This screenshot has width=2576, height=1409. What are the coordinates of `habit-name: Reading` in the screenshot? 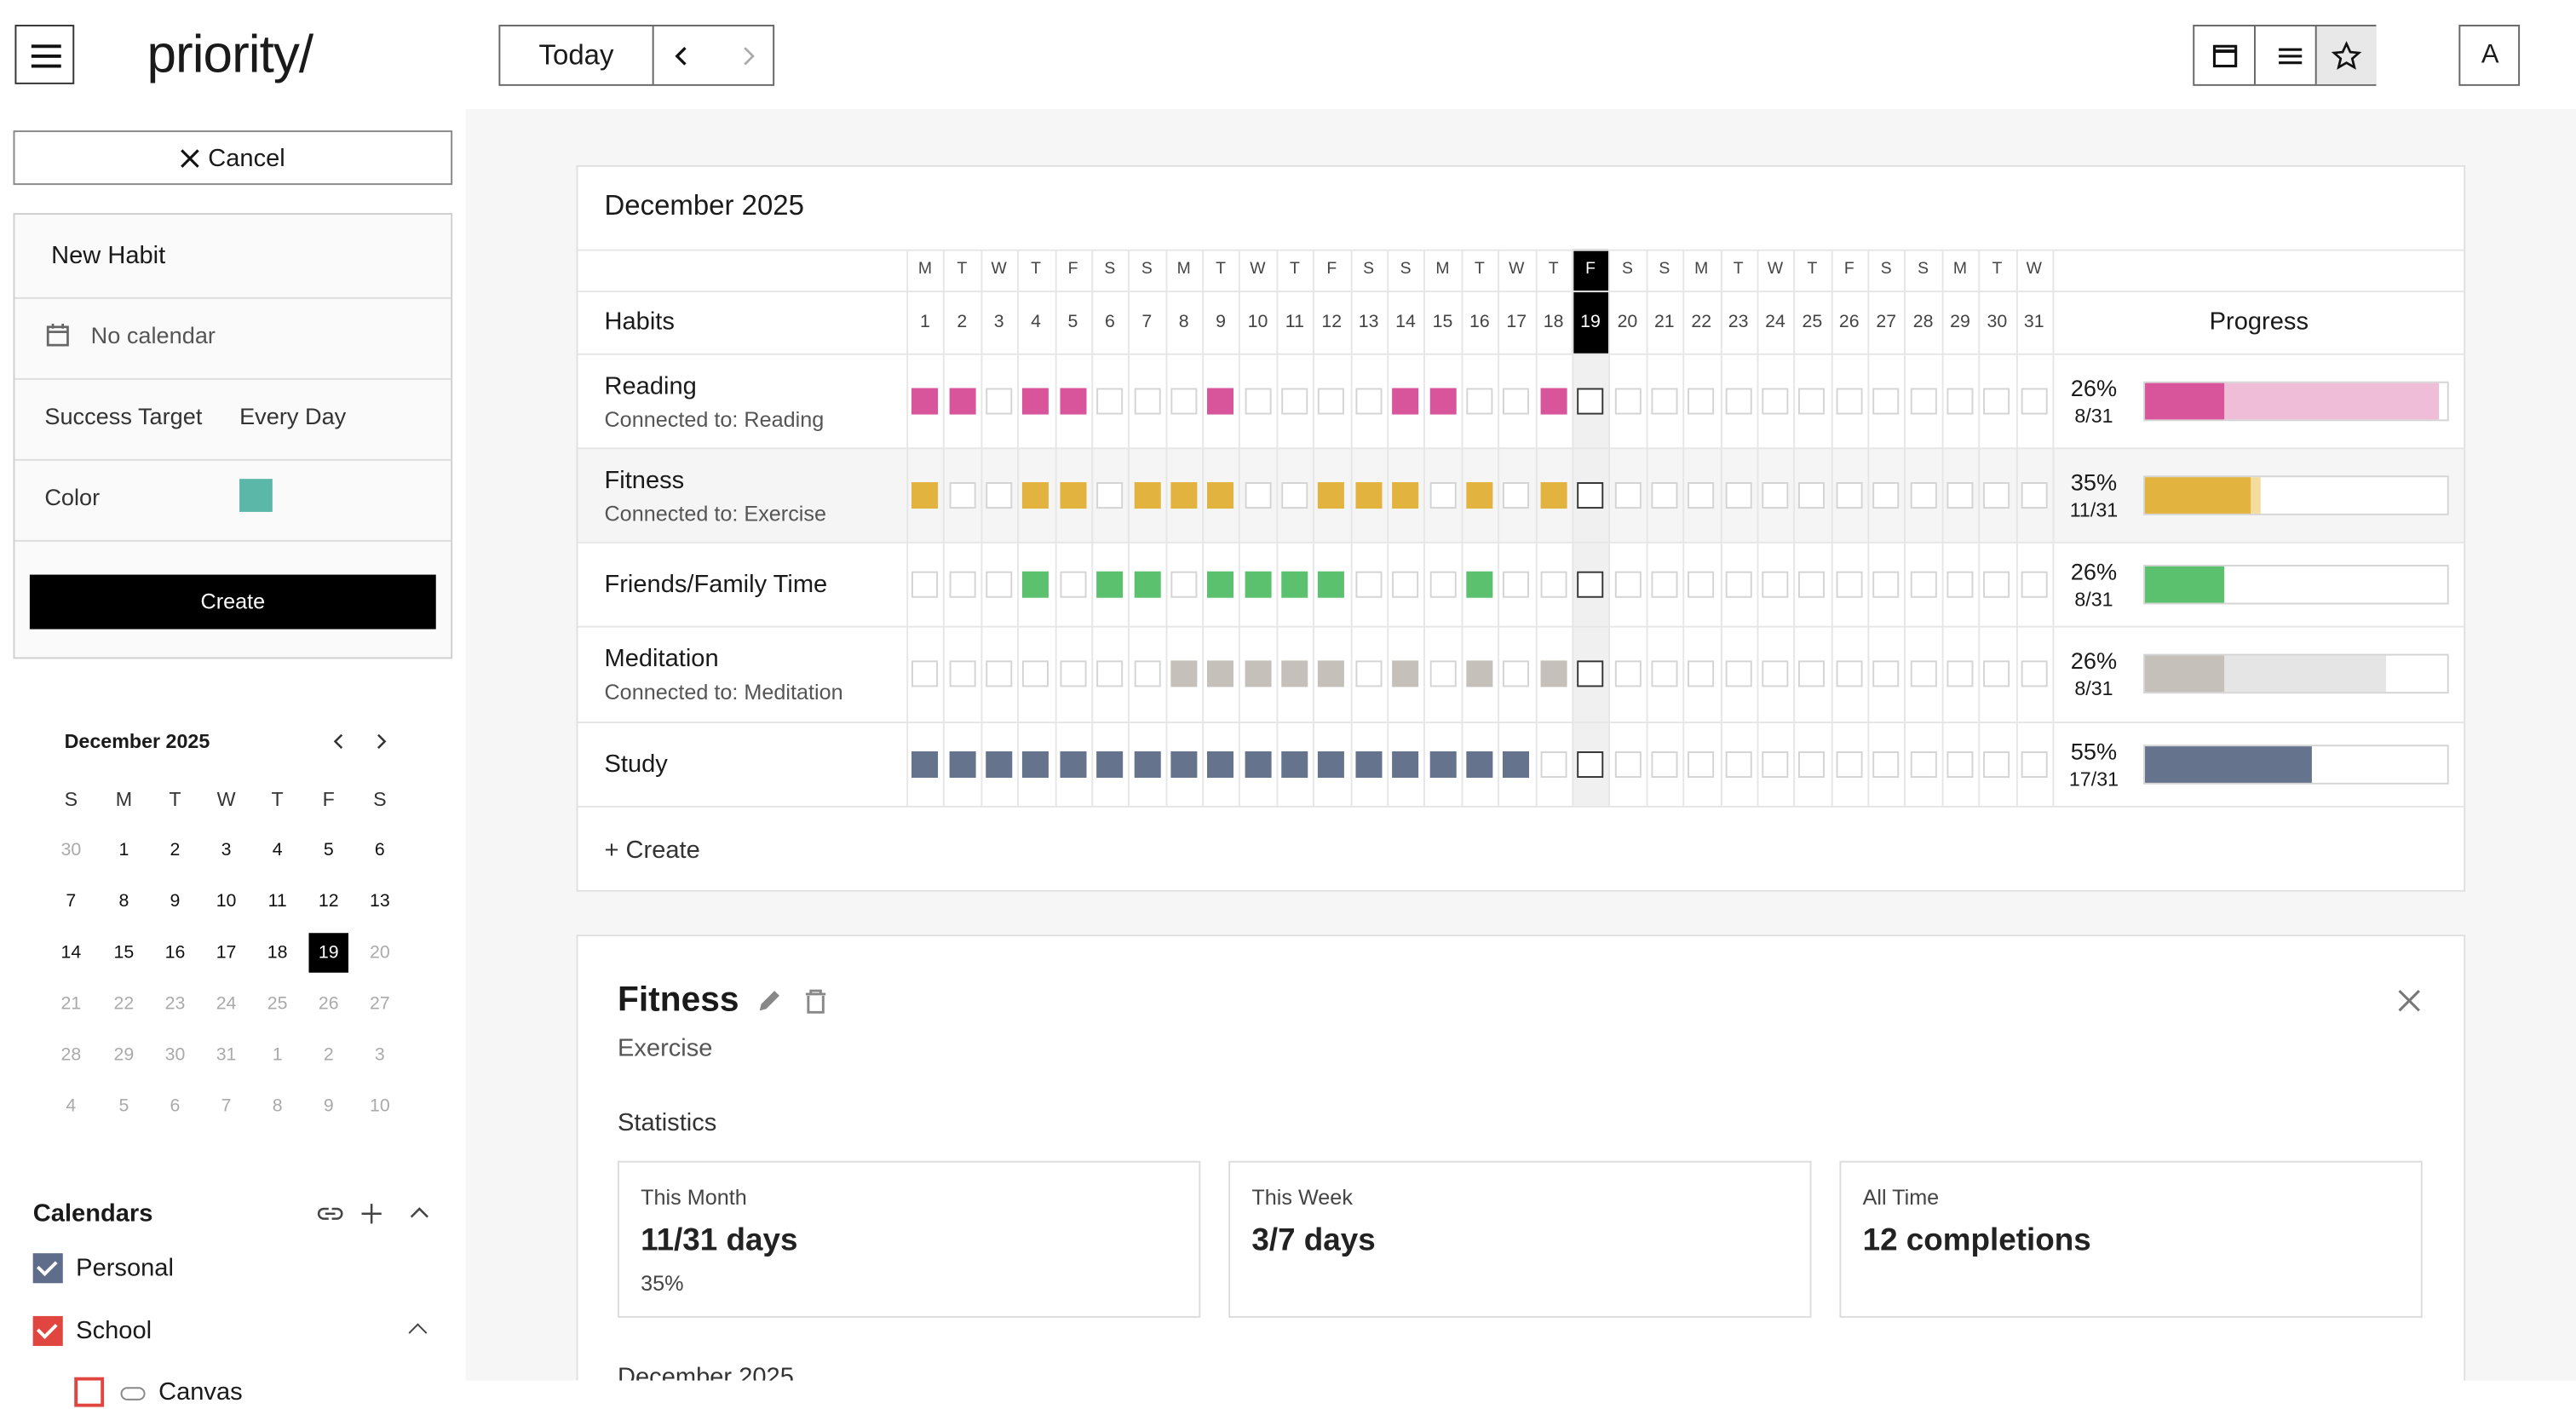 It's located at (650, 385).